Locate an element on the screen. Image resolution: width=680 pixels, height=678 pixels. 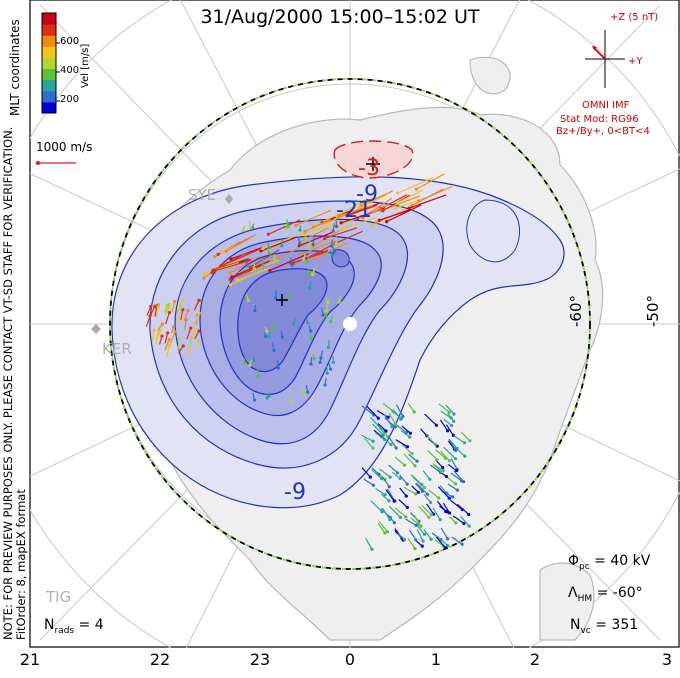
lat-label: -50° is located at coordinates (653, 311).